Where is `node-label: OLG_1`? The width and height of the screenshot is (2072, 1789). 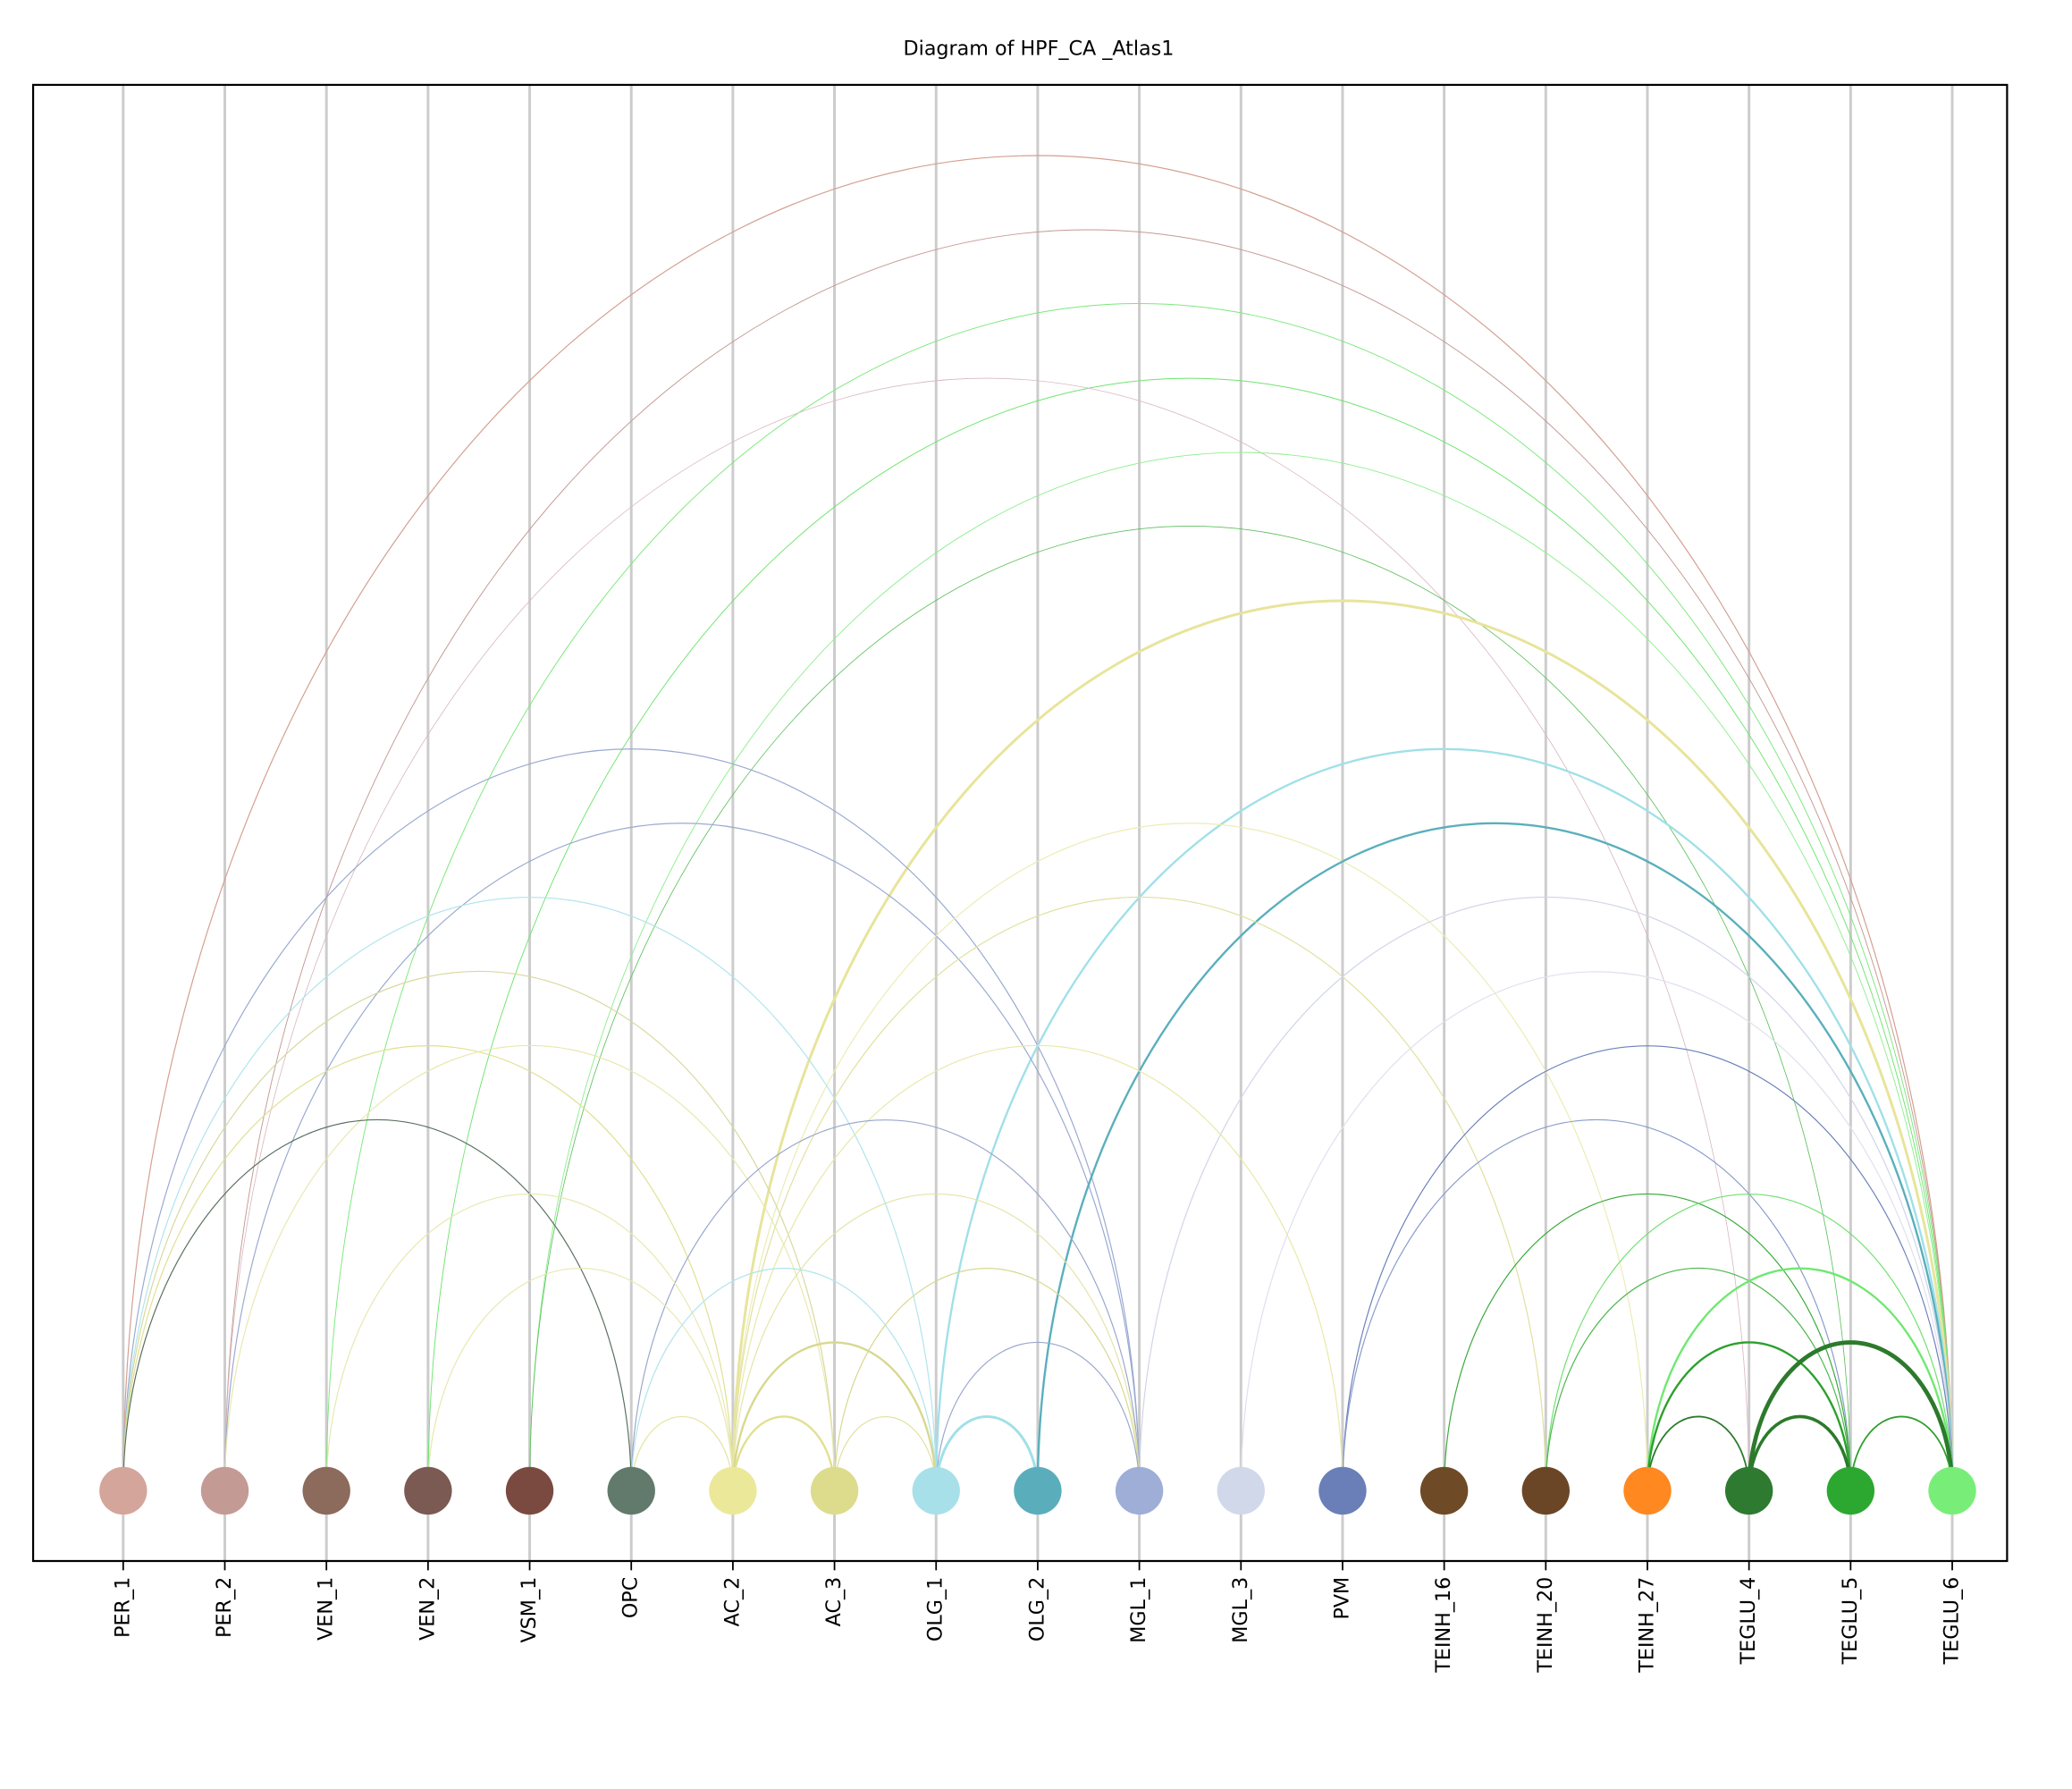 node-label: OLG_1 is located at coordinates (936, 1609).